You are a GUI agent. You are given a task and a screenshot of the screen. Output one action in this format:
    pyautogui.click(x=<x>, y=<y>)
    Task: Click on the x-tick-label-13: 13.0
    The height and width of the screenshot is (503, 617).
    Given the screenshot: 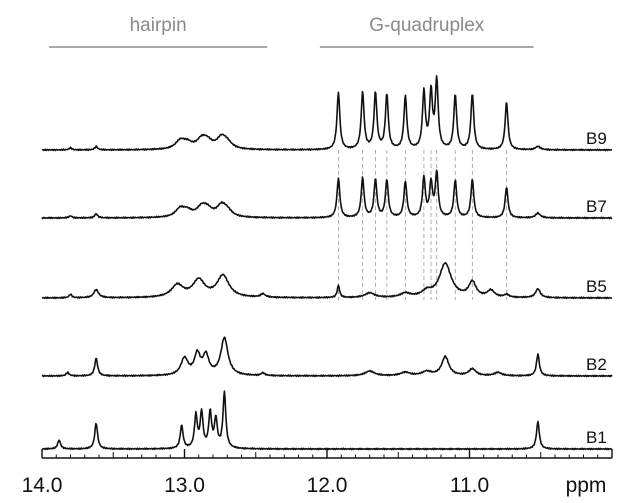 What is the action you would take?
    pyautogui.click(x=184, y=485)
    